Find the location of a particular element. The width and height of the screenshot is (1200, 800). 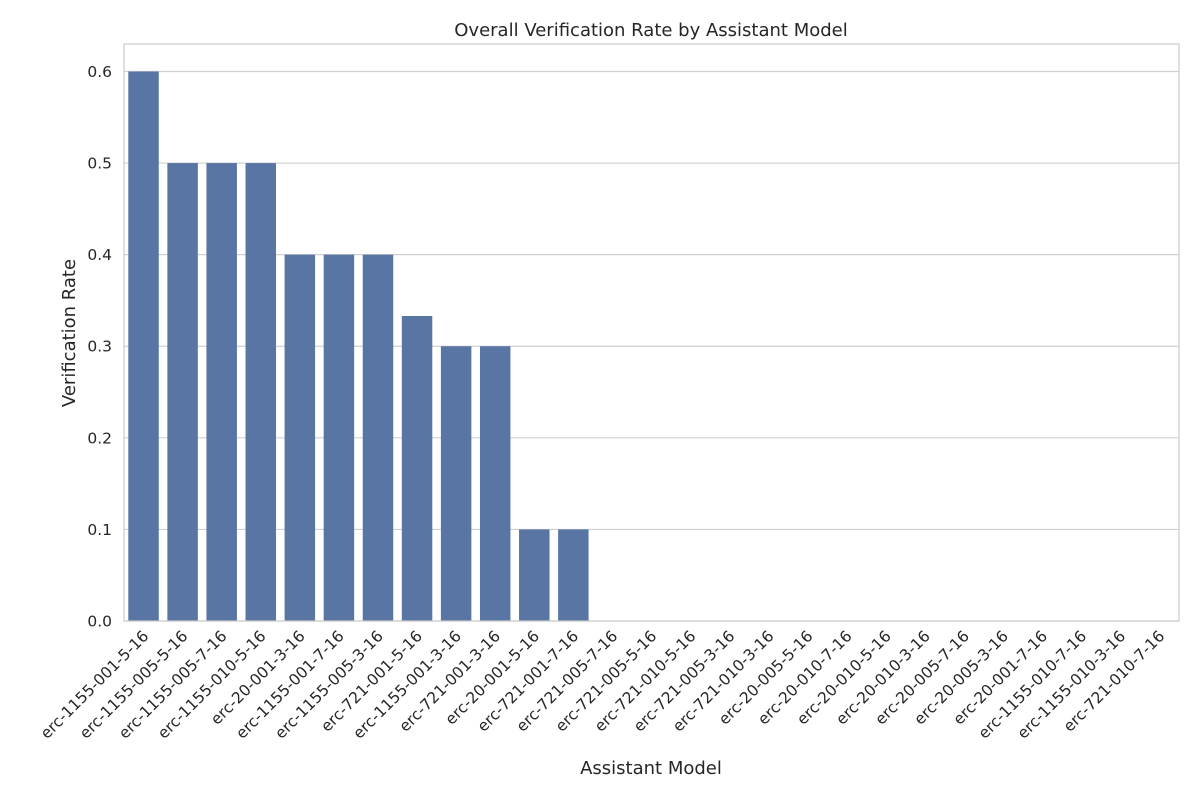

y-tick-label: 0.4 is located at coordinates (99, 255).